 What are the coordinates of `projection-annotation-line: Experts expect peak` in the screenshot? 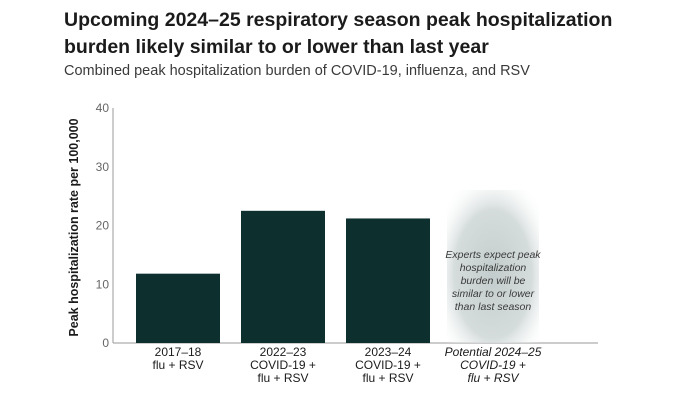 It's located at (493, 255).